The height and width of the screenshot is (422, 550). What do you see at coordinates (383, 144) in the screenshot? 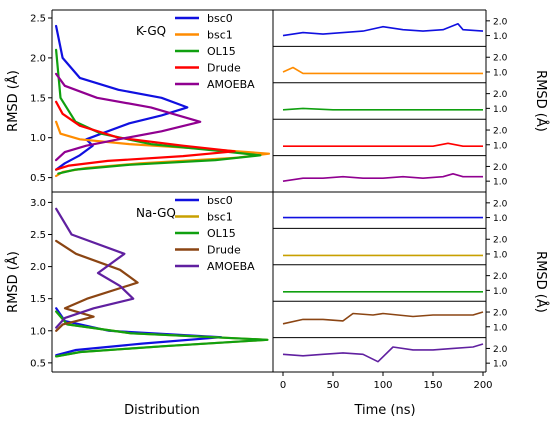
I see `timeseries-line-drude-k-gq` at bounding box center [383, 144].